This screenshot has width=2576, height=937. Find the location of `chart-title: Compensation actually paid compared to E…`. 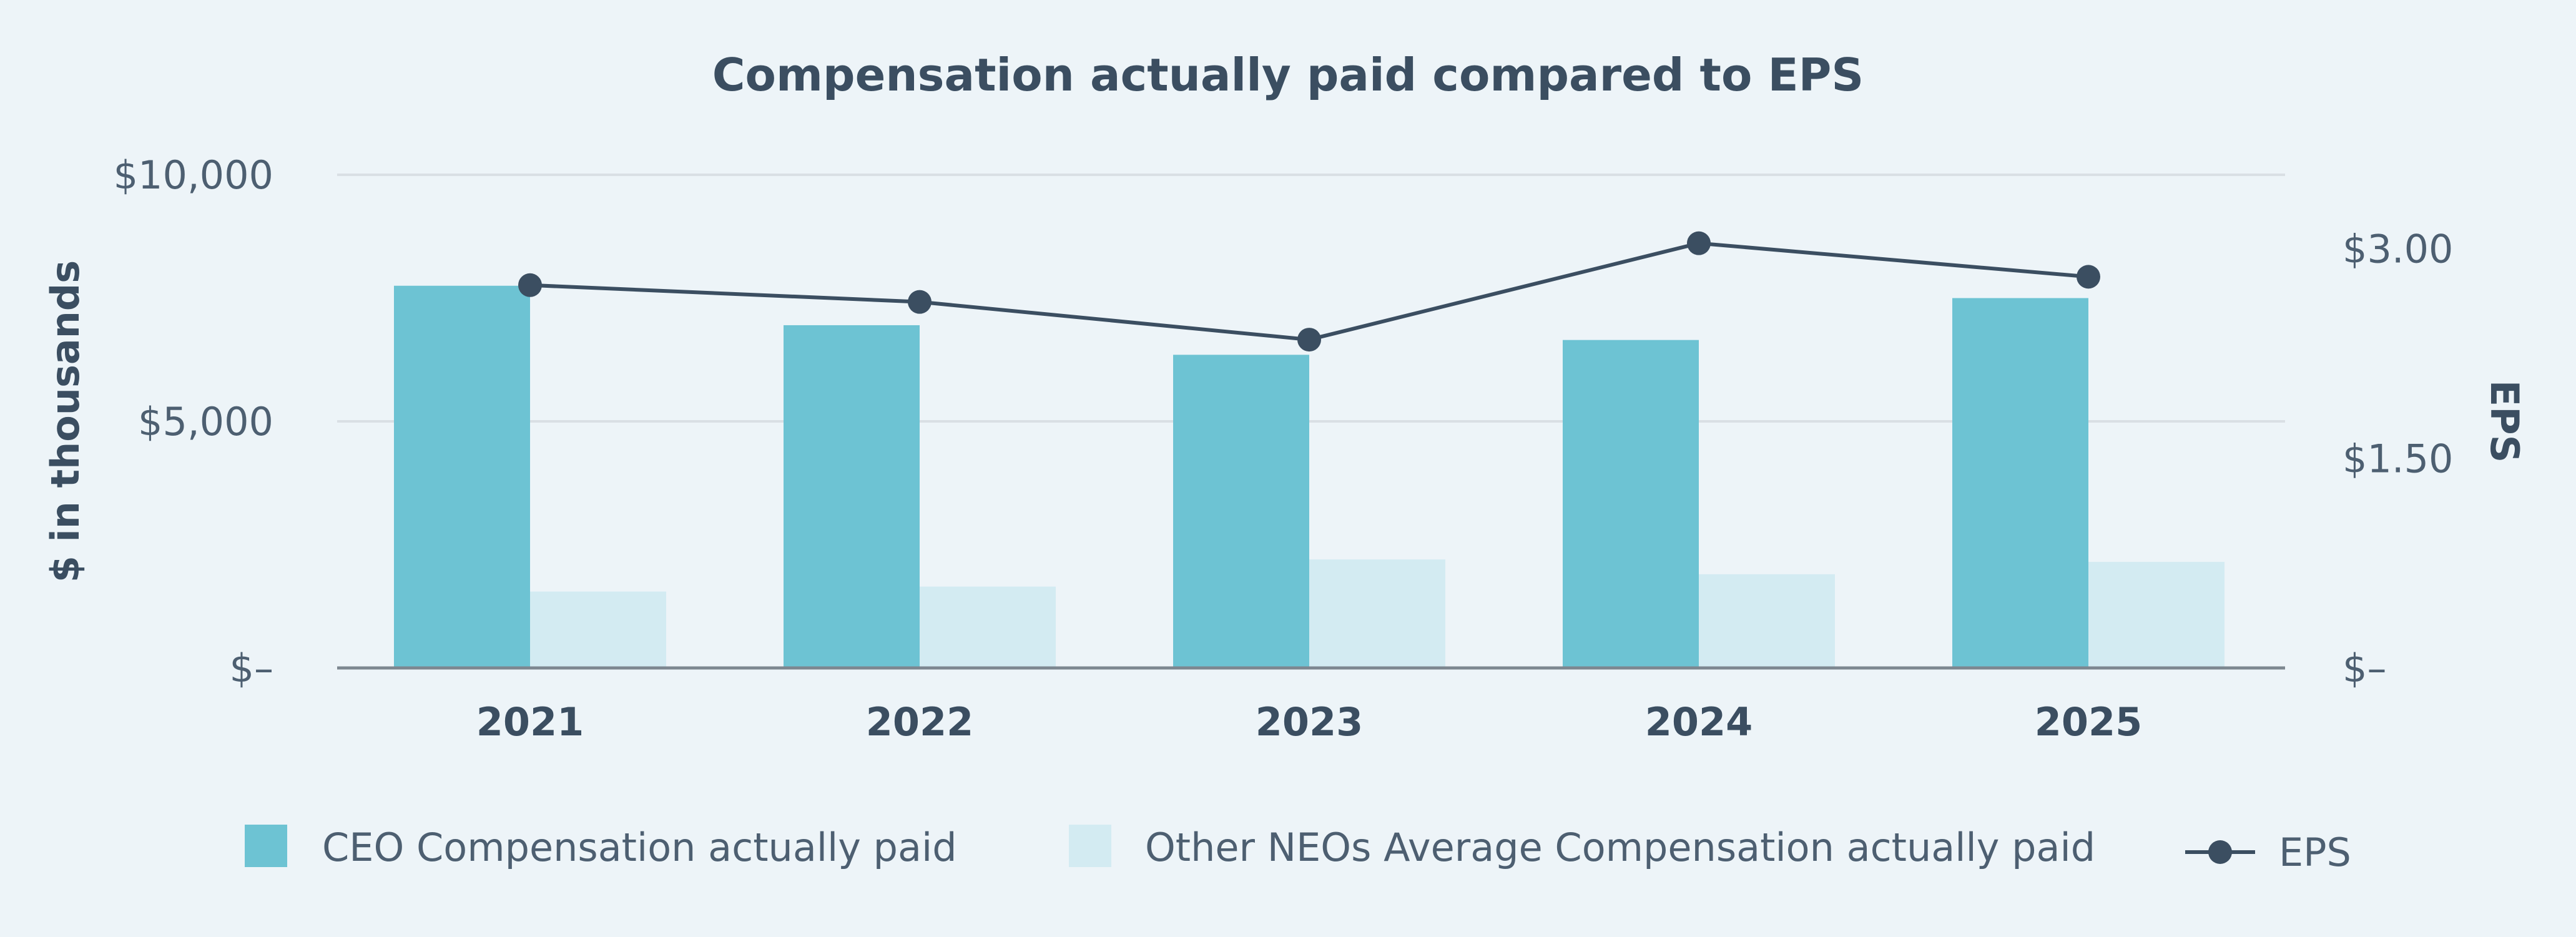

chart-title: Compensation actually paid compared to E… is located at coordinates (1288, 75).